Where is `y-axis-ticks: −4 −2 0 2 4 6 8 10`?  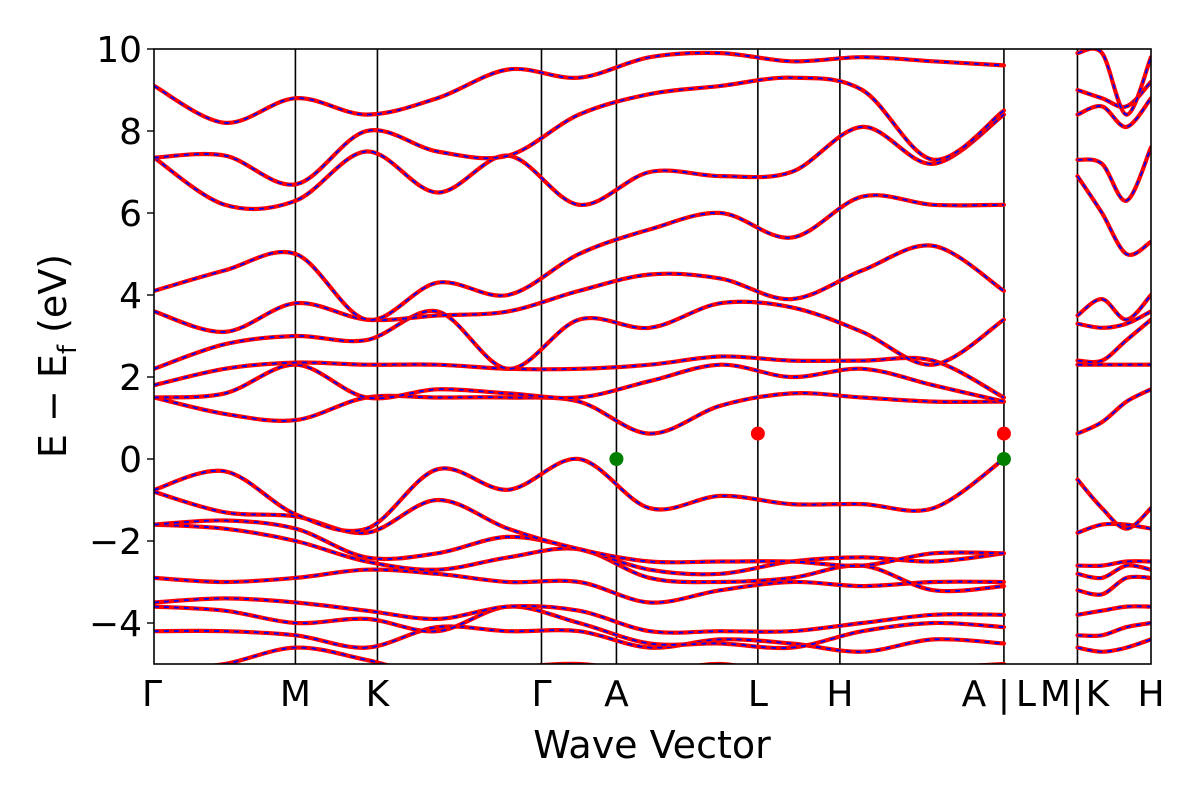 y-axis-ticks: −4 −2 0 2 4 6 8 10 is located at coordinates (121, 337).